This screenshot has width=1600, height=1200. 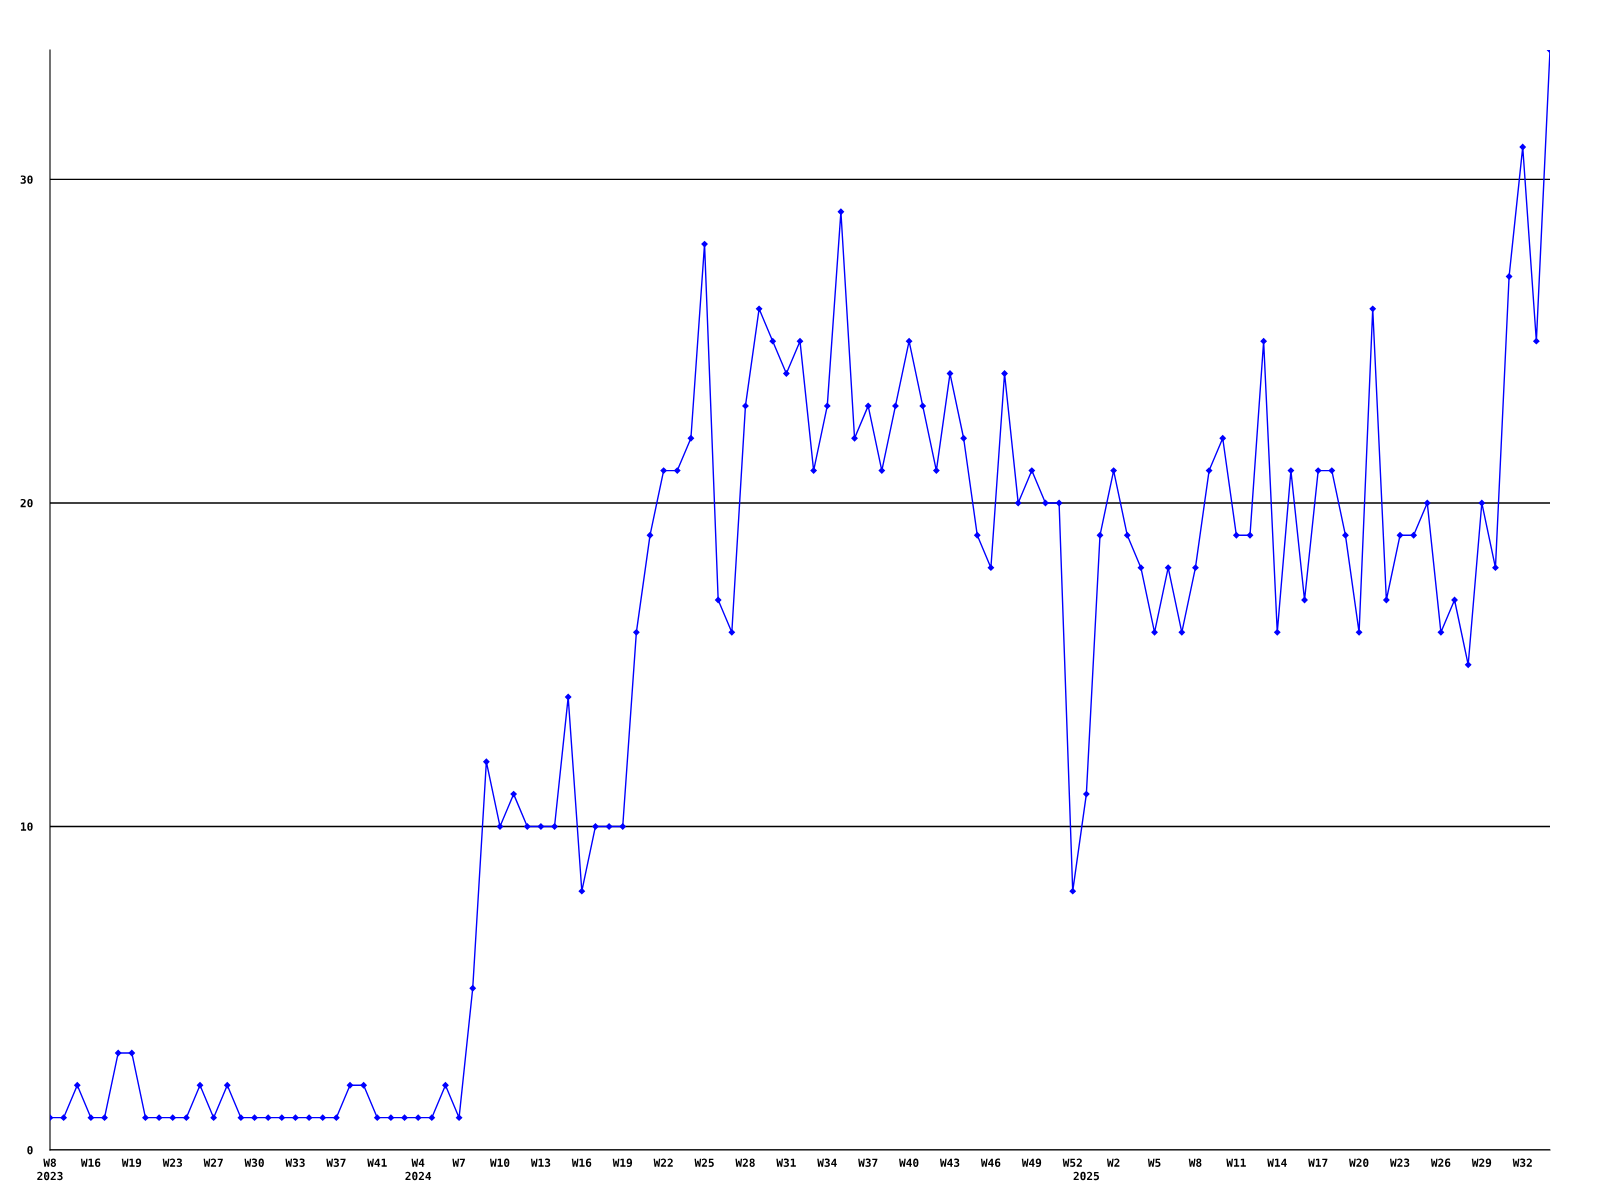 What do you see at coordinates (26, 179) in the screenshot?
I see `y-tick-label: 30` at bounding box center [26, 179].